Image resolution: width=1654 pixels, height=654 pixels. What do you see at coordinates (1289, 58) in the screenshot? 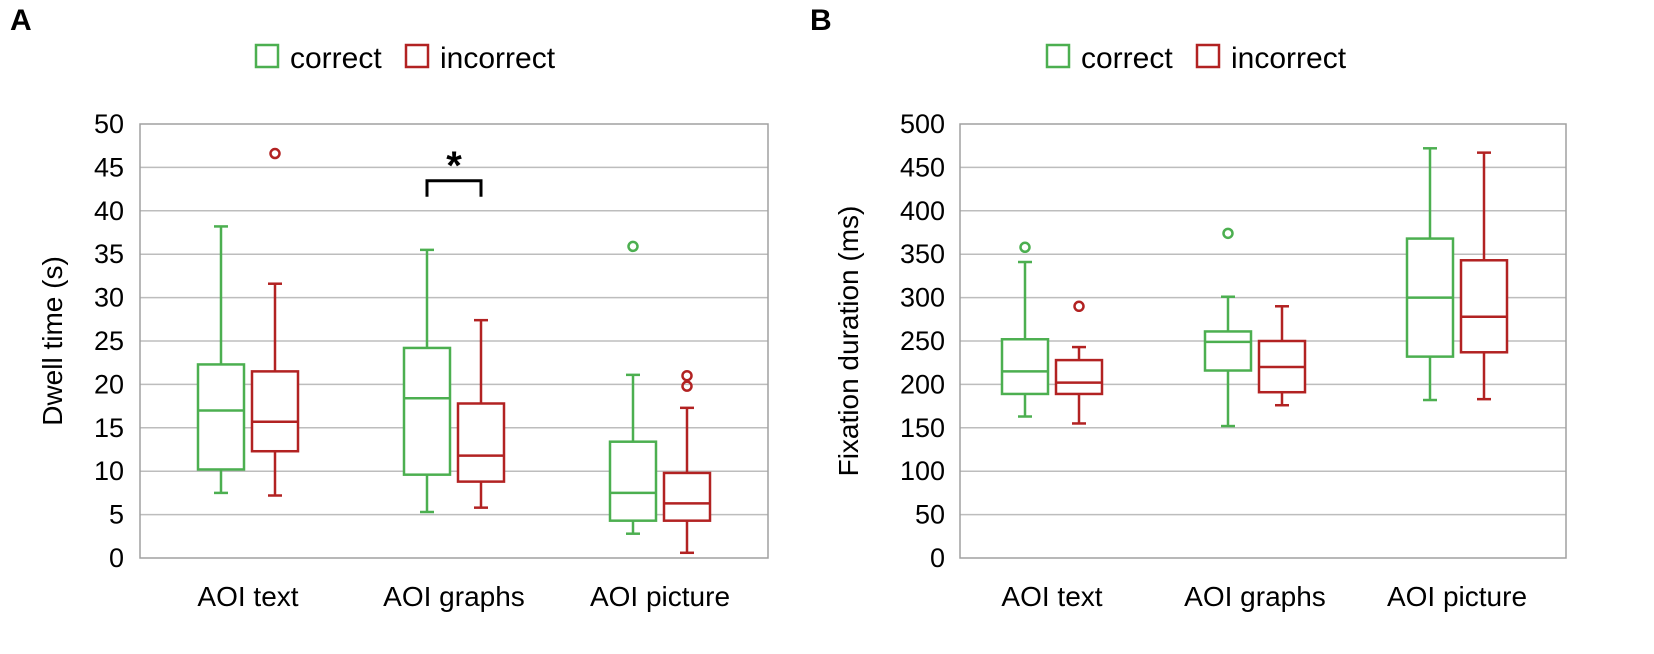
I see `panel-b-legend-label-incorrect: incorrect` at bounding box center [1289, 58].